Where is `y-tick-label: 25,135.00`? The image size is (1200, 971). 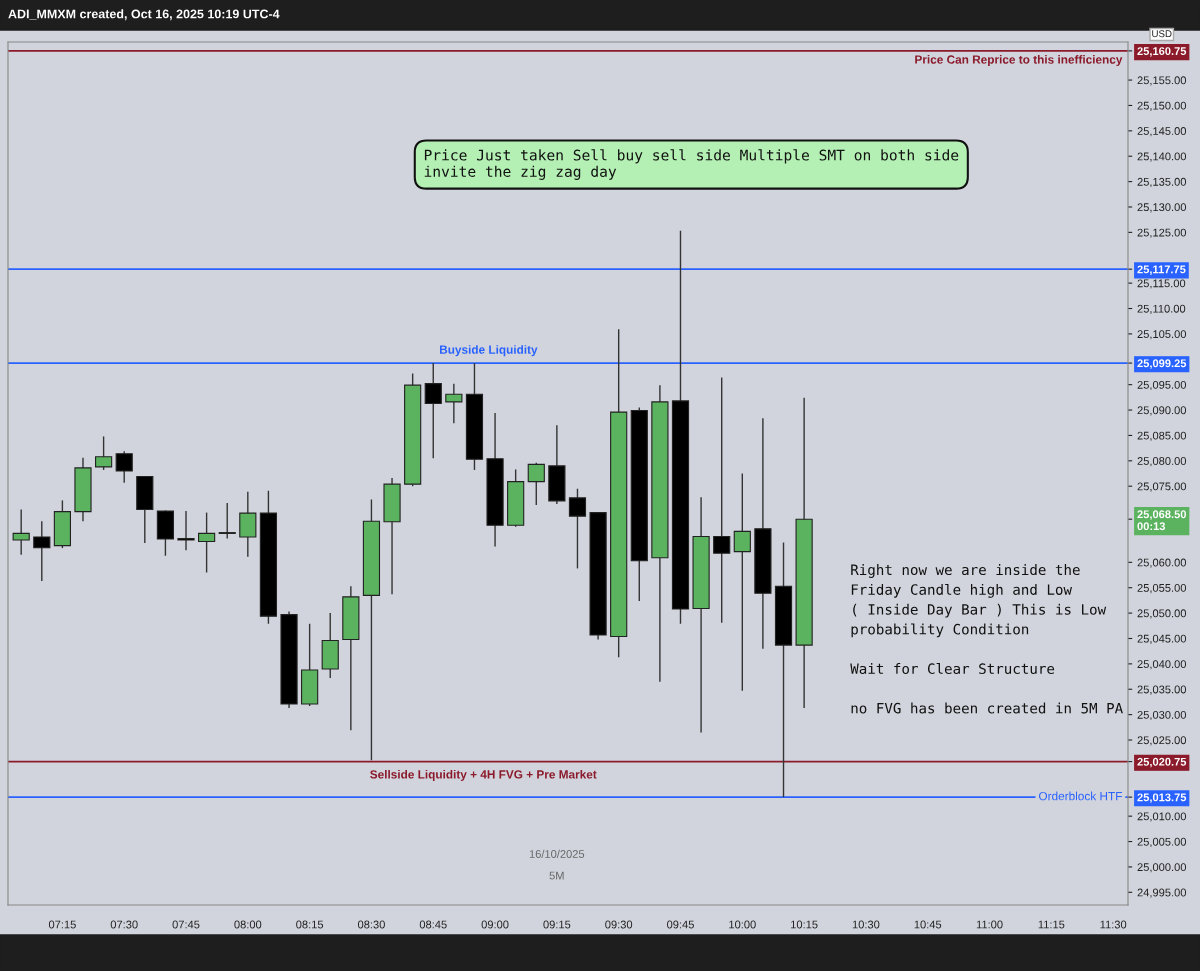
y-tick-label: 25,135.00 is located at coordinates (1162, 182).